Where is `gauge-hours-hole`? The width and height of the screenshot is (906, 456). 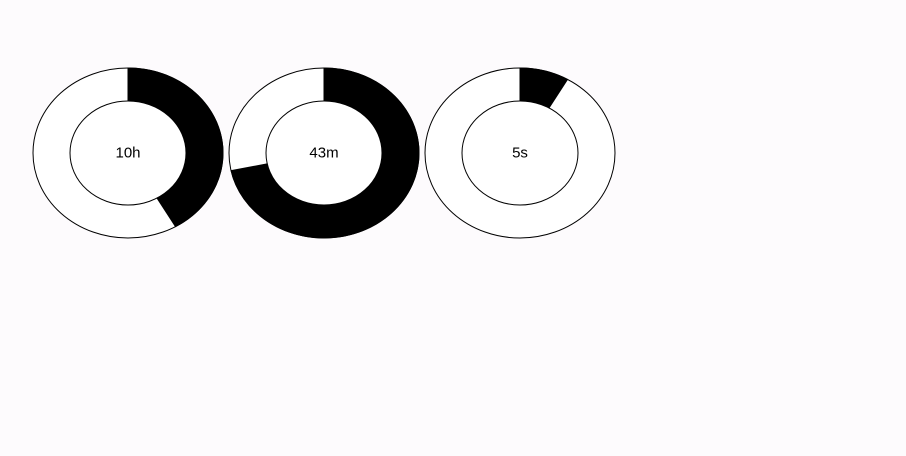
gauge-hours-hole is located at coordinates (128, 153).